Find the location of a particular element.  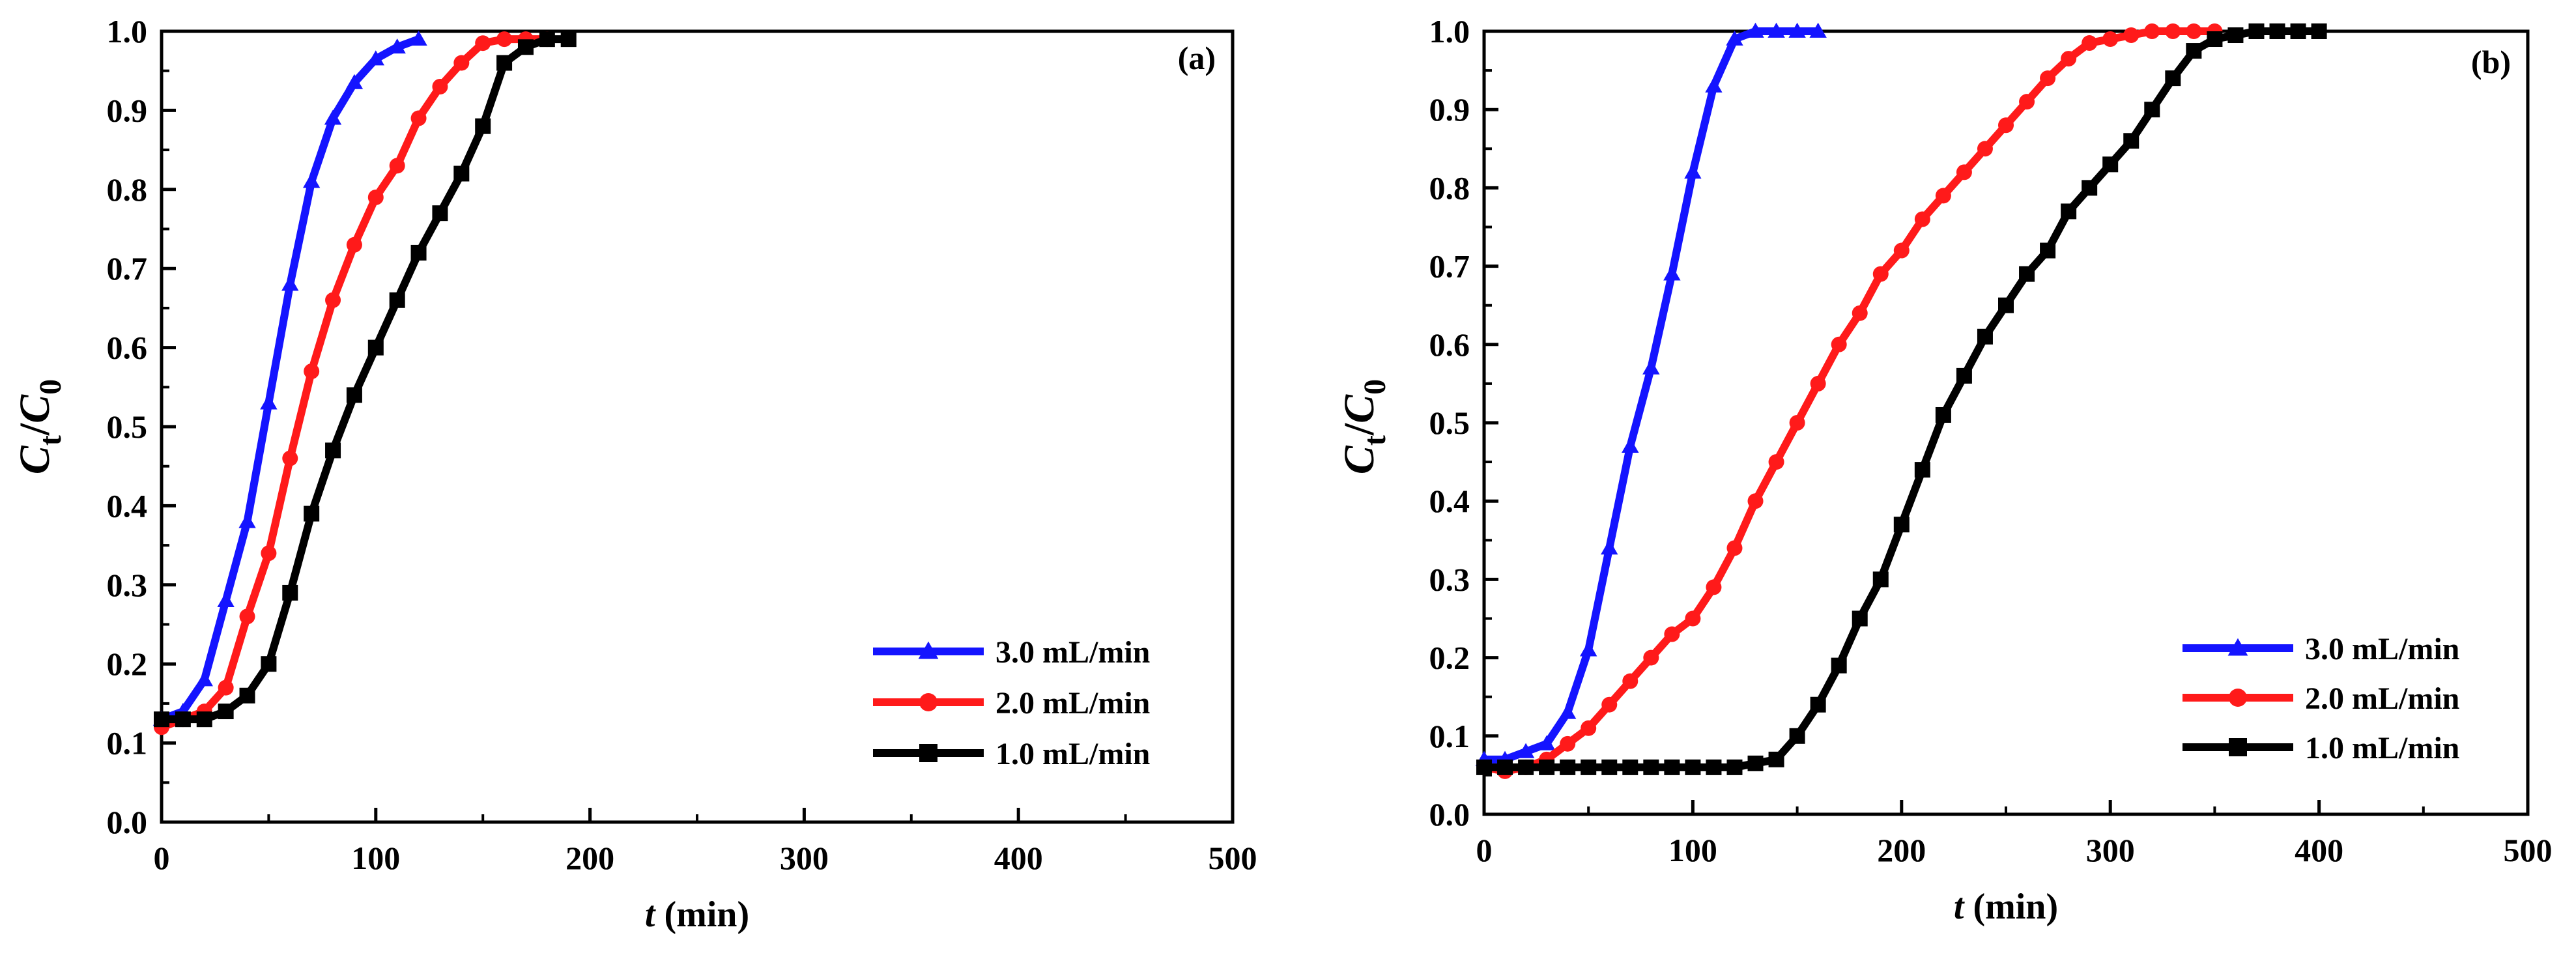

y-tick-label: 0.2 is located at coordinates (127, 664).